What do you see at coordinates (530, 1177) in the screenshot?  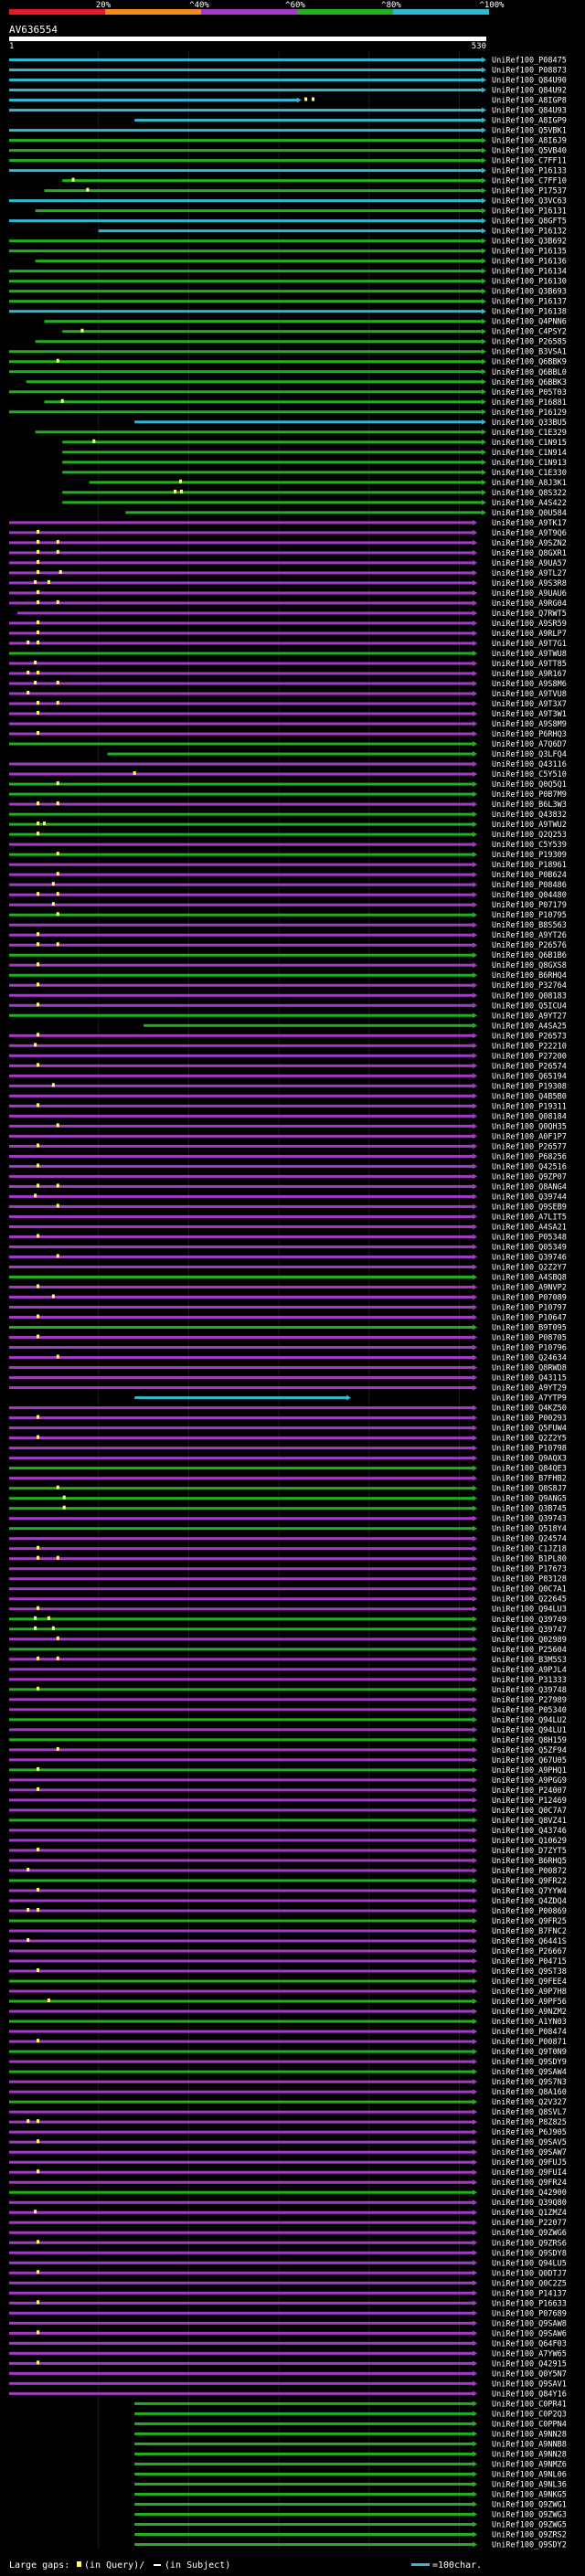 I see `hit-label: UniRef100_Q9ZP07` at bounding box center [530, 1177].